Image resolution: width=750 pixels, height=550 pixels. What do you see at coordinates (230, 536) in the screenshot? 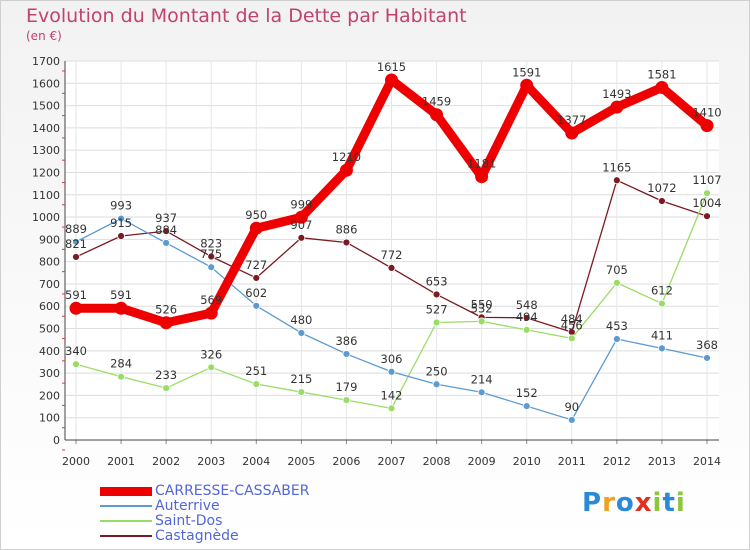
I see `legend-item: Castagnède` at bounding box center [230, 536].